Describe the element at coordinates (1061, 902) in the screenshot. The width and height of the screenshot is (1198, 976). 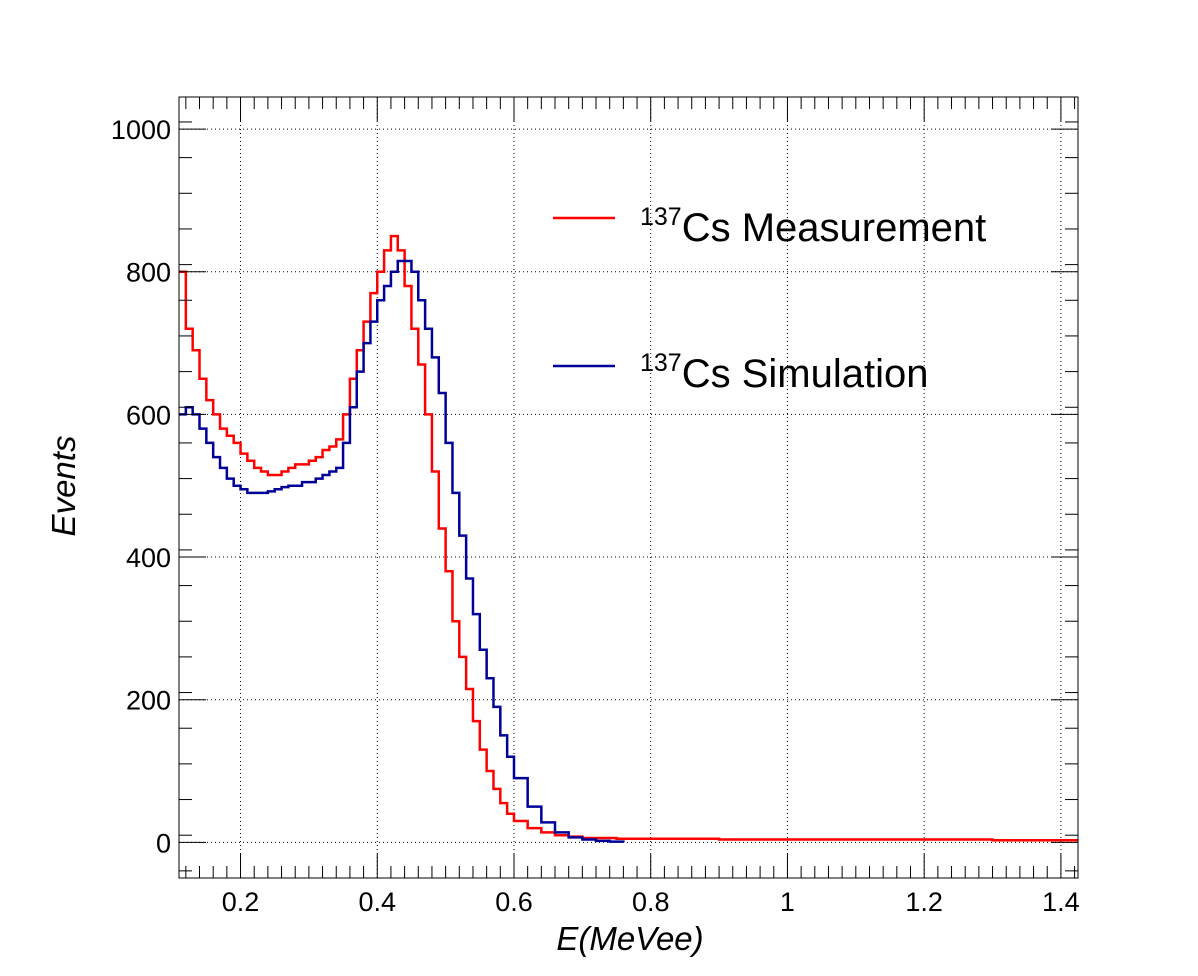
I see `x-tick-label: 1.4` at that location.